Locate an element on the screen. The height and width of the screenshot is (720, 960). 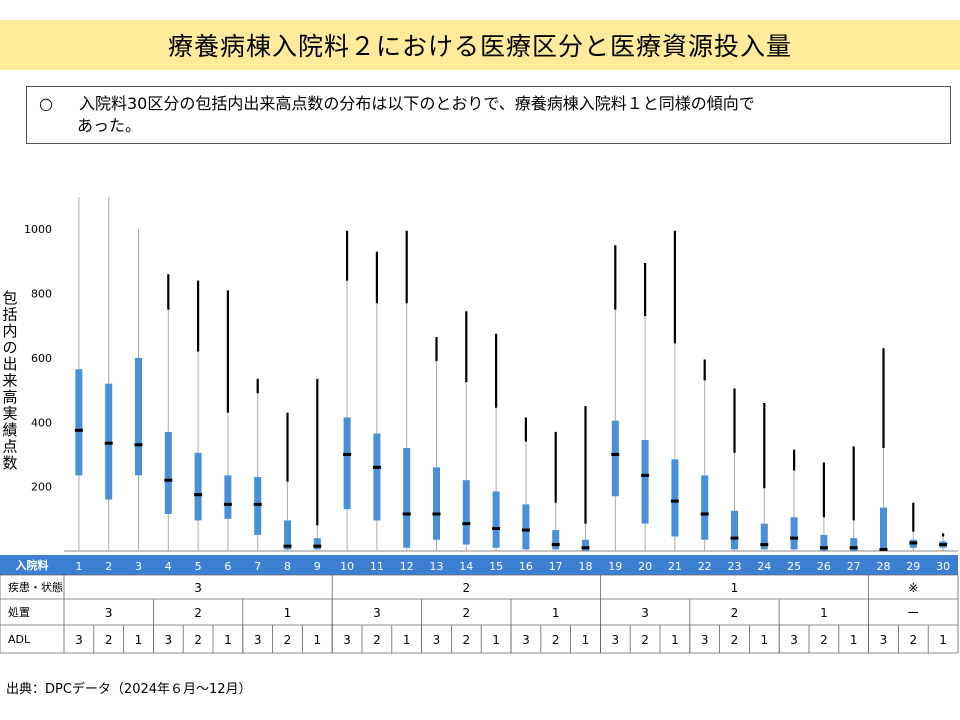
category-label: 9 is located at coordinates (317, 566).